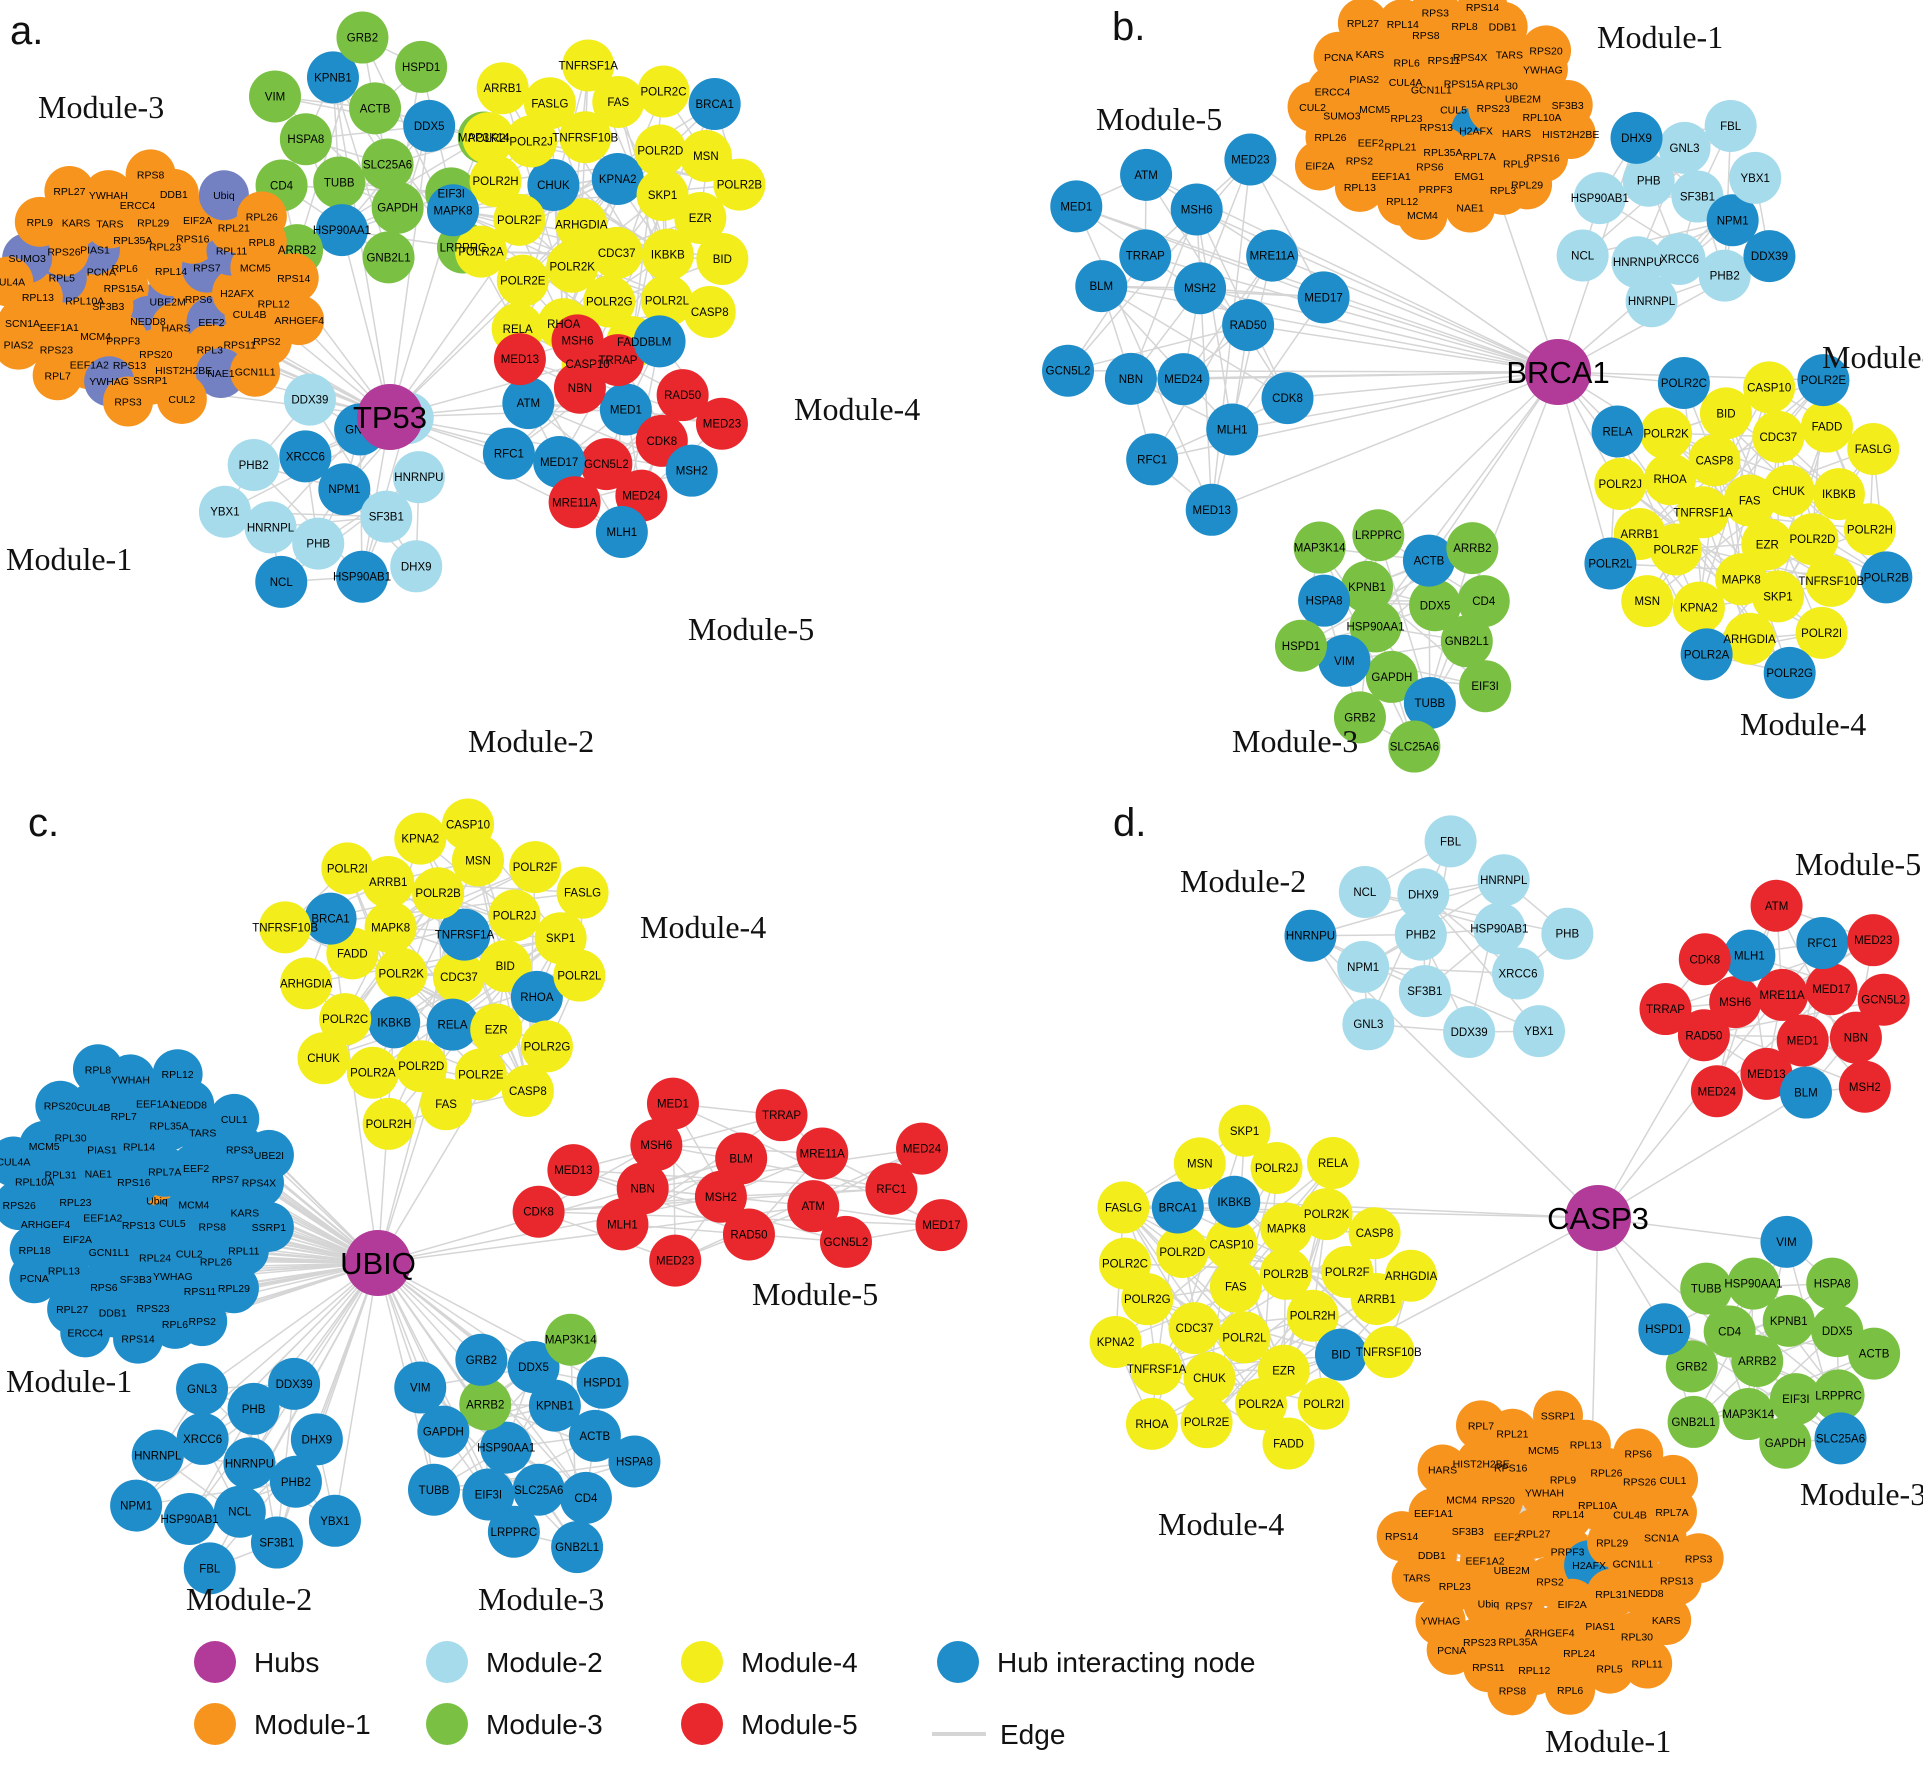 This screenshot has height=1775, width=1923. I want to click on node-ARRB1, so click(388, 881).